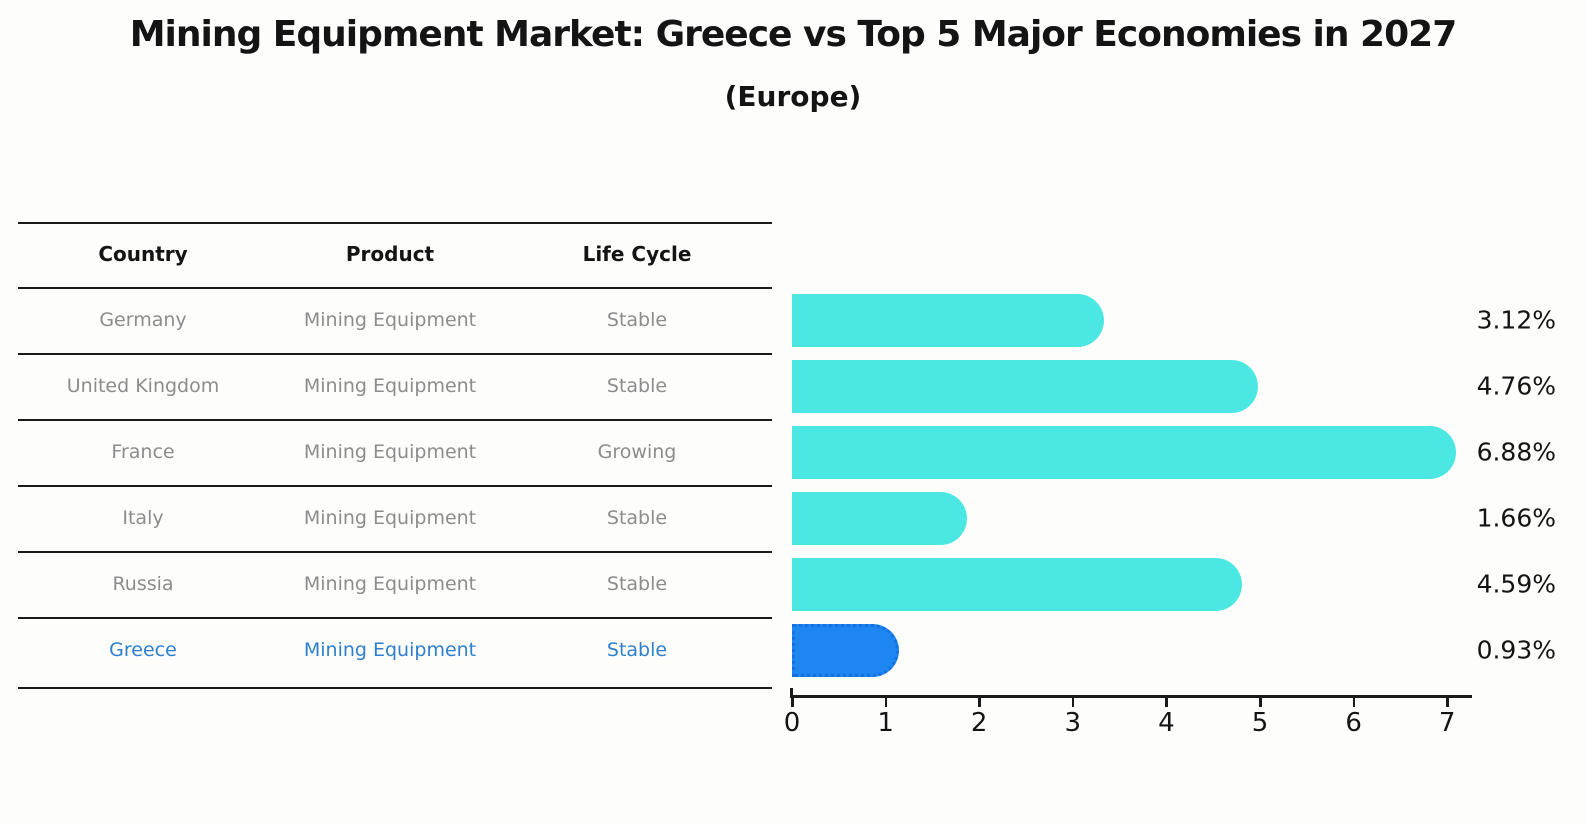 This screenshot has height=823, width=1586. What do you see at coordinates (792, 723) in the screenshot?
I see `x-axis-tick-label: 0` at bounding box center [792, 723].